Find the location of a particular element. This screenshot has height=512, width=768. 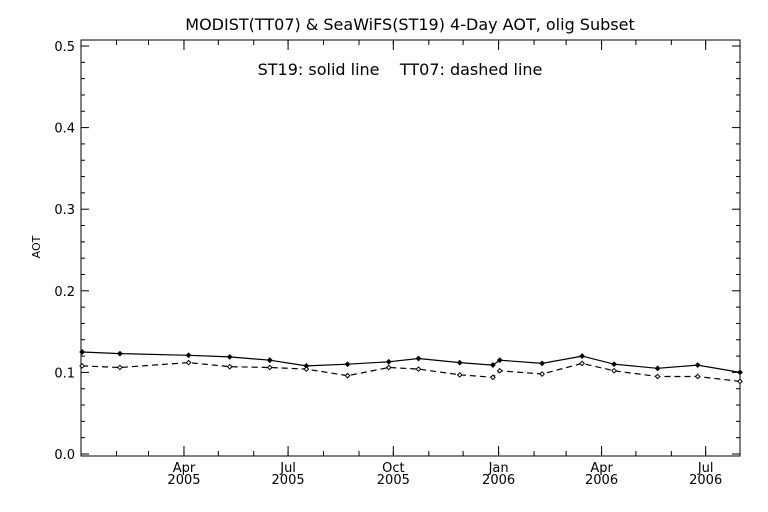

y-tick-label: 0.4 is located at coordinates (64, 129).